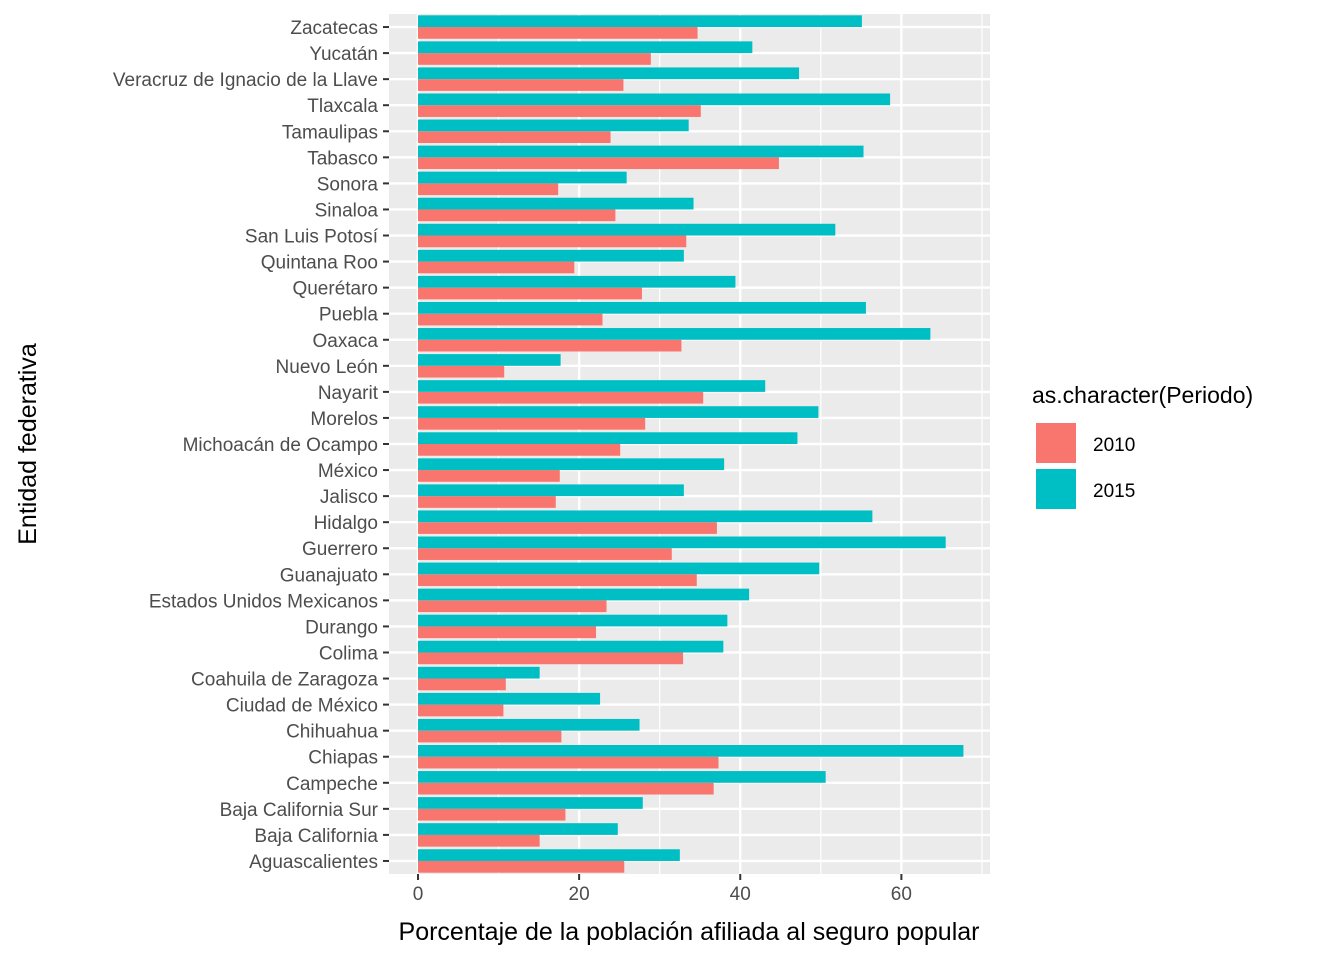 The image size is (1344, 960). I want to click on legend-key-2015, so click(1056, 489).